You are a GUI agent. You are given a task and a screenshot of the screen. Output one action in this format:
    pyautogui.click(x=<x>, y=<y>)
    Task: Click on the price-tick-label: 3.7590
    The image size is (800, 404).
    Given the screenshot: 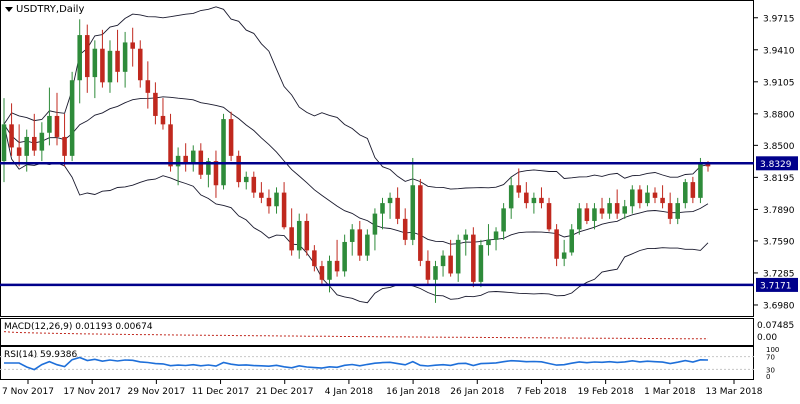 What is the action you would take?
    pyautogui.click(x=779, y=242)
    